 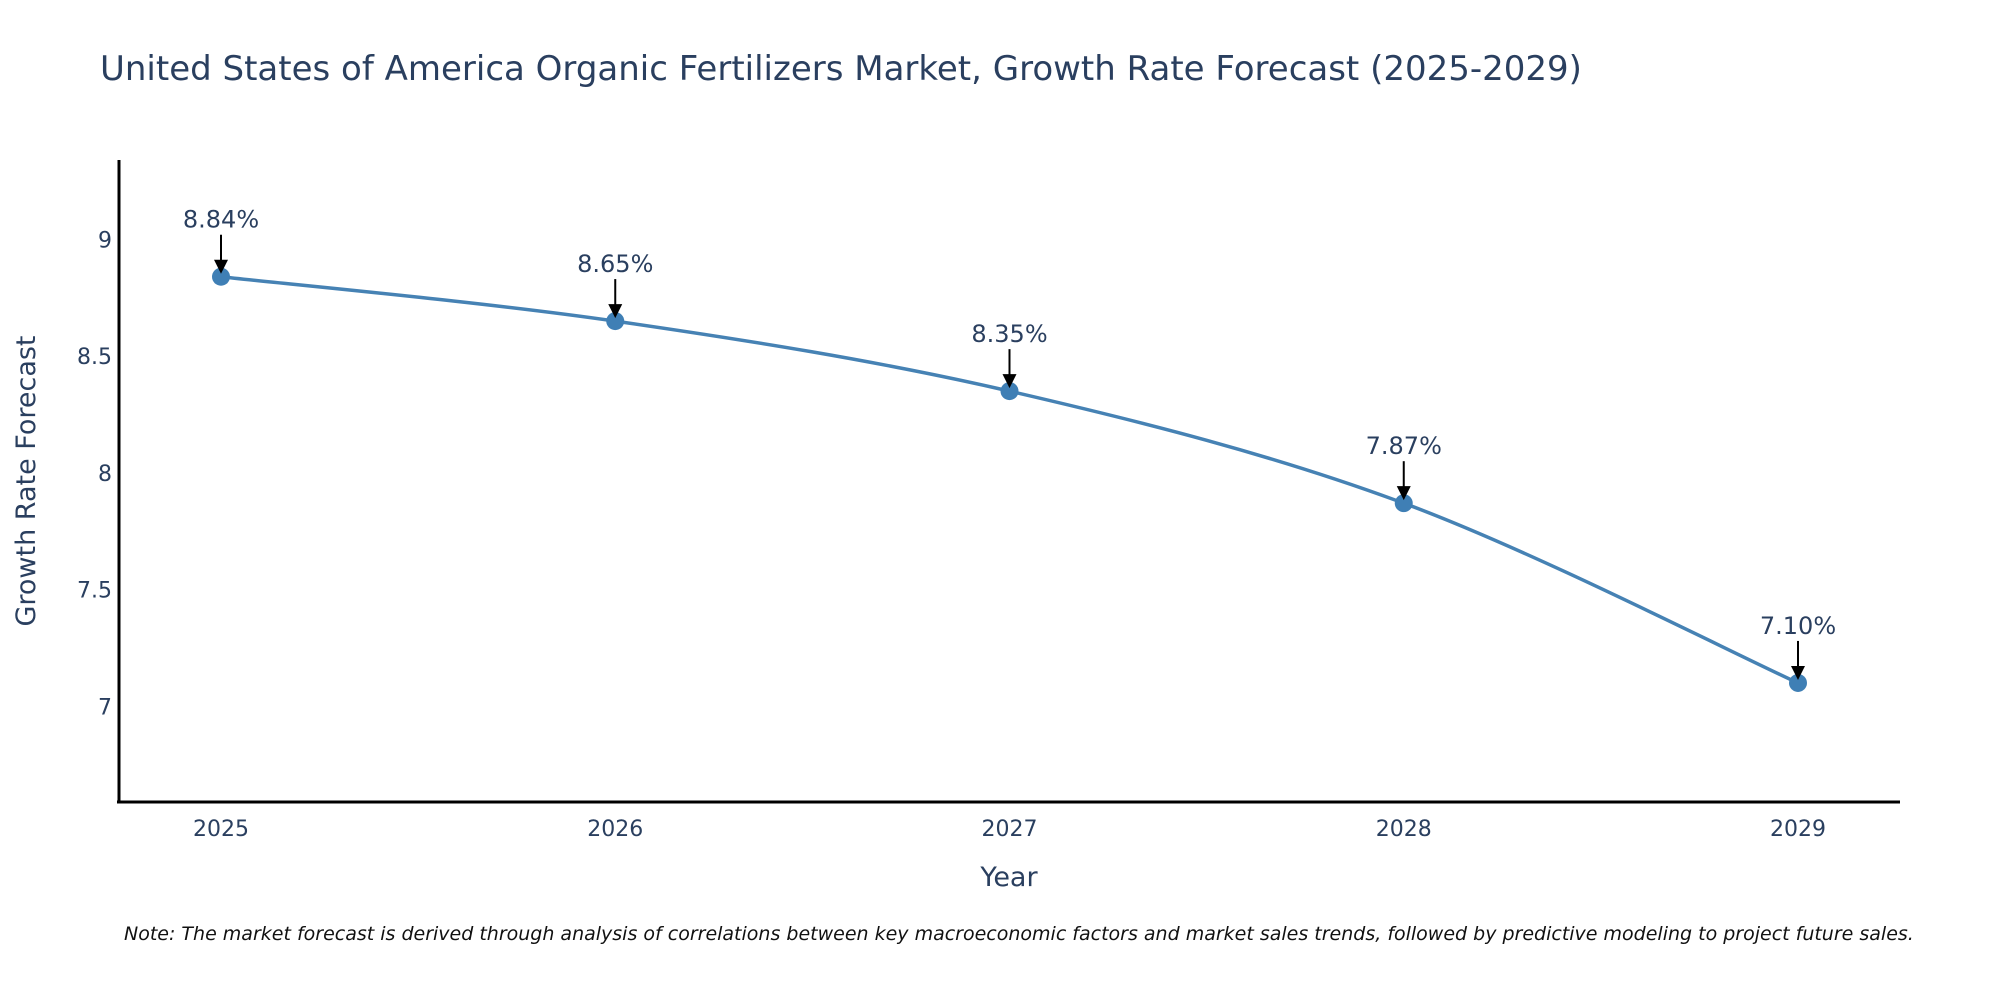 I want to click on y-axis-ticks: 7 7.5 8 8.5 9, so click(x=94, y=474).